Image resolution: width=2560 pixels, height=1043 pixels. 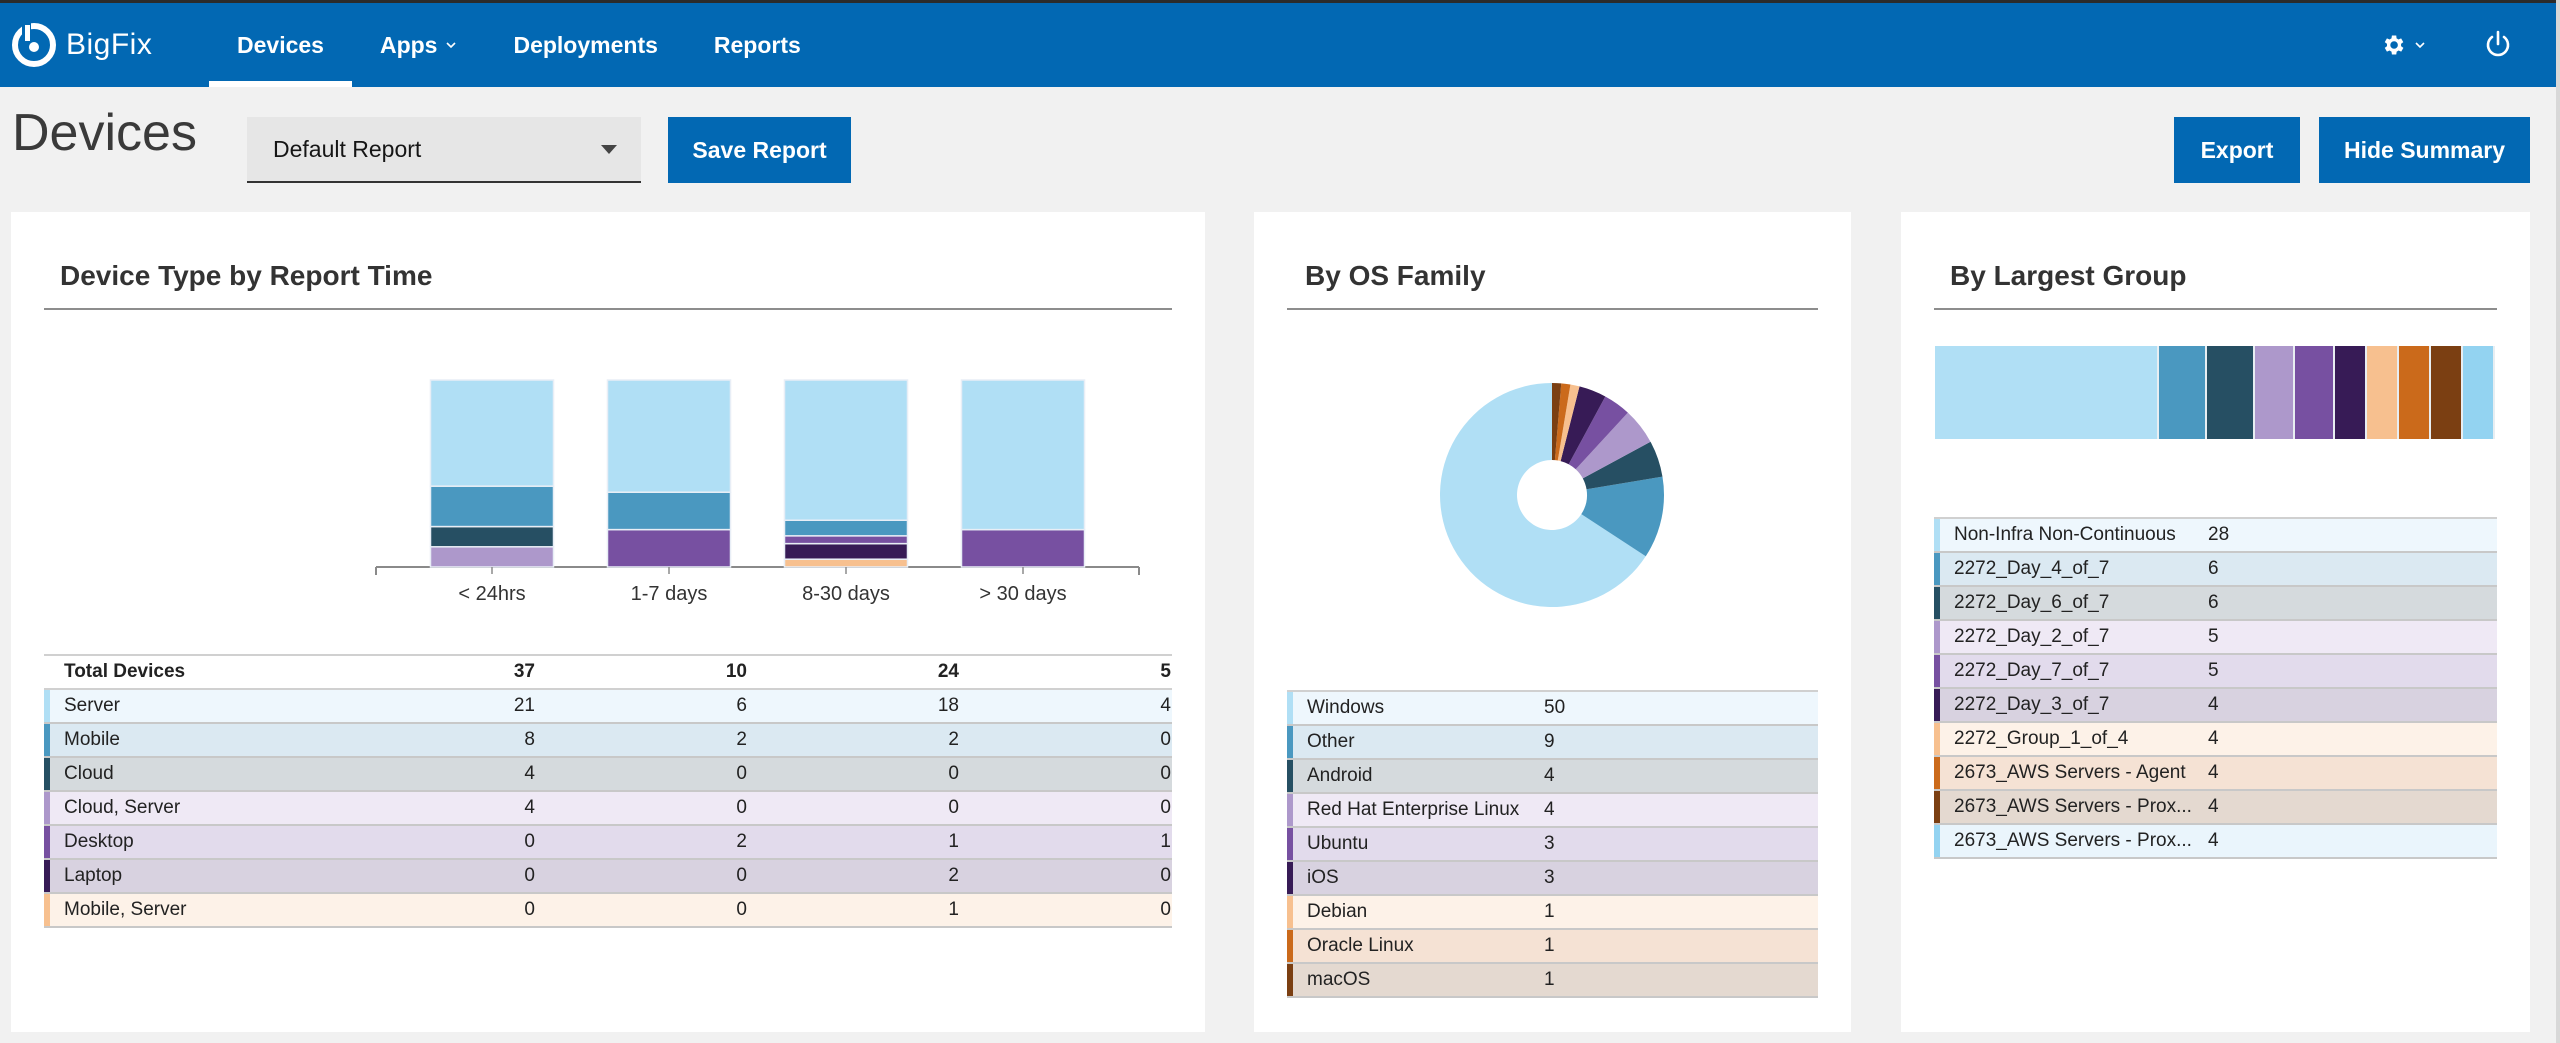 I want to click on brand: BigFix, so click(x=82, y=45).